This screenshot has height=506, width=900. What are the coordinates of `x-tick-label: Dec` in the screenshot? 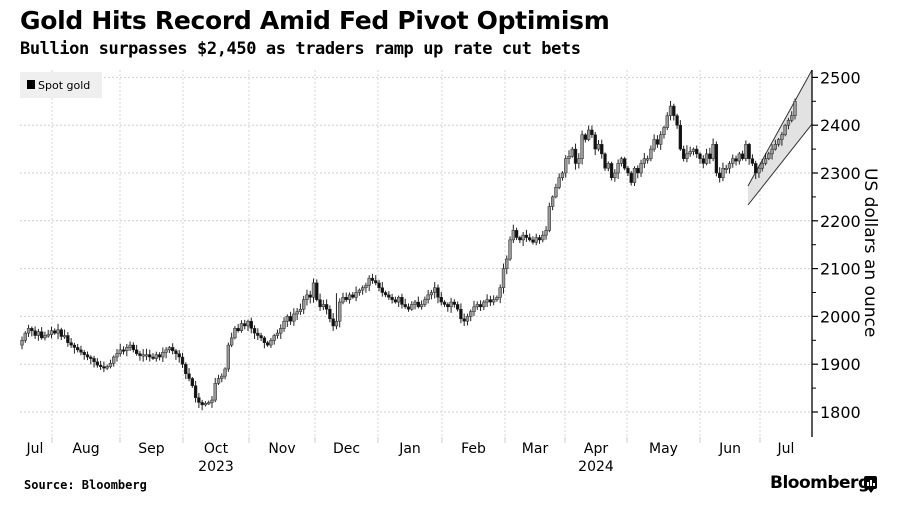 It's located at (346, 449).